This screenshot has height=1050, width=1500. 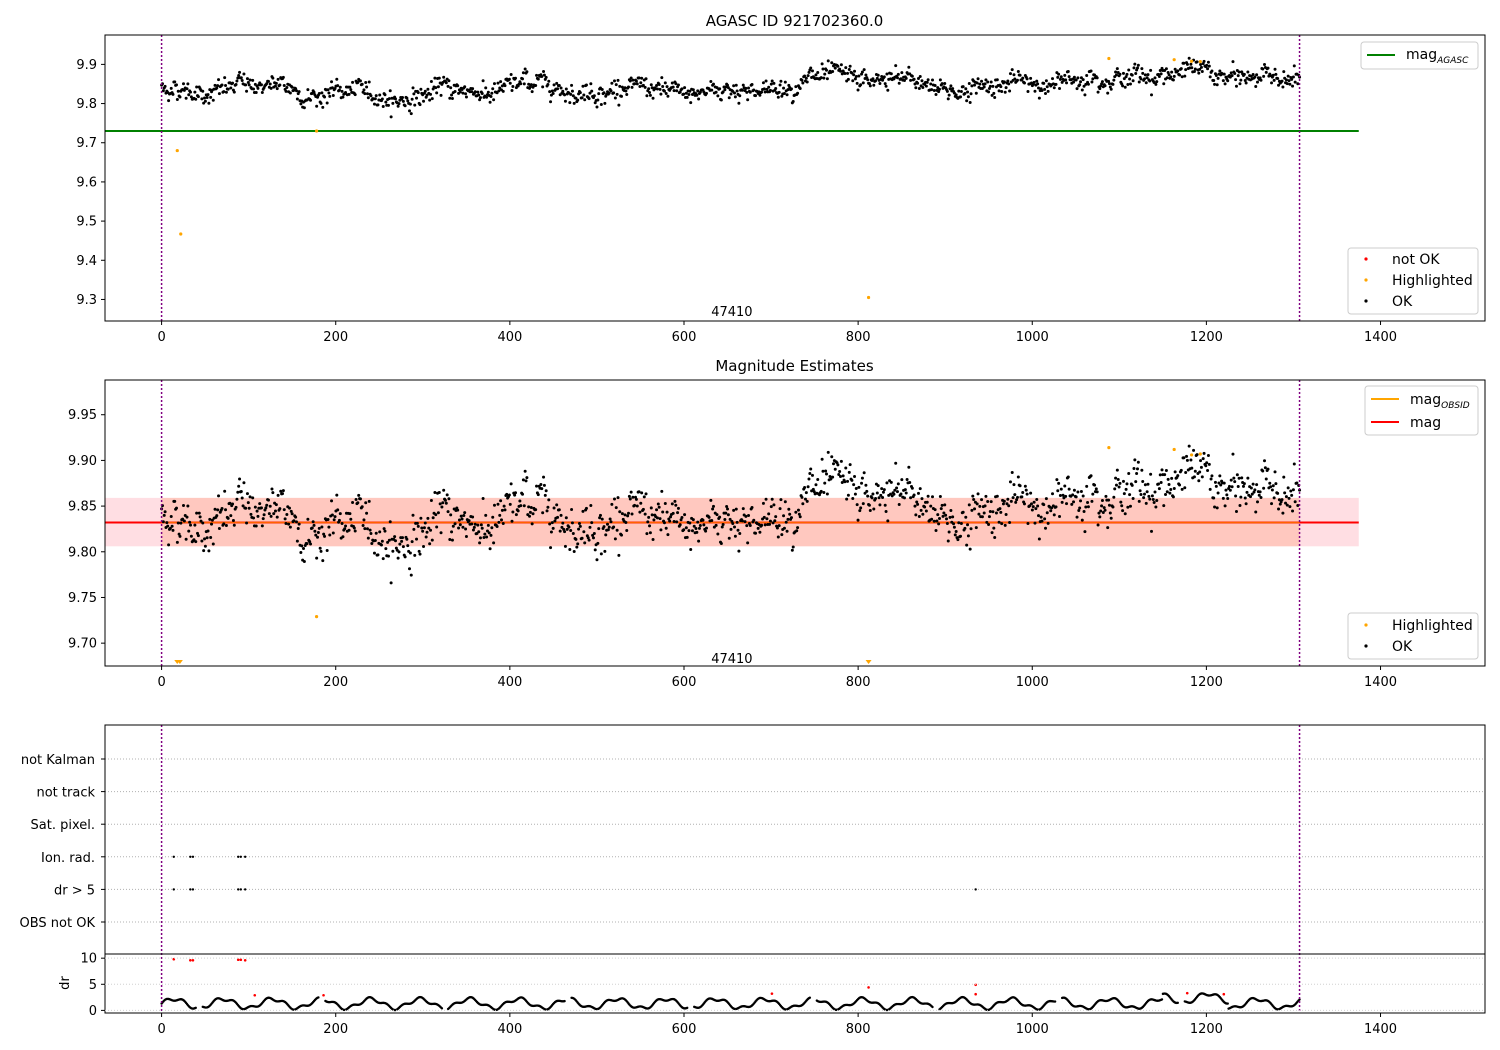 What do you see at coordinates (795, 21) in the screenshot?
I see `agasc-panel-title: AGASC ID 921702360.0` at bounding box center [795, 21].